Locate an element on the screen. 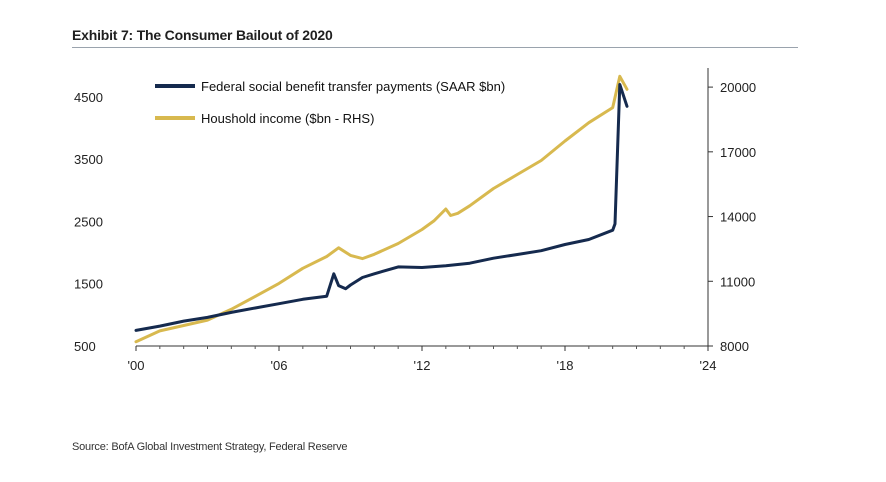 This screenshot has height=482, width=886. x-tick-label: '12 is located at coordinates (422, 365).